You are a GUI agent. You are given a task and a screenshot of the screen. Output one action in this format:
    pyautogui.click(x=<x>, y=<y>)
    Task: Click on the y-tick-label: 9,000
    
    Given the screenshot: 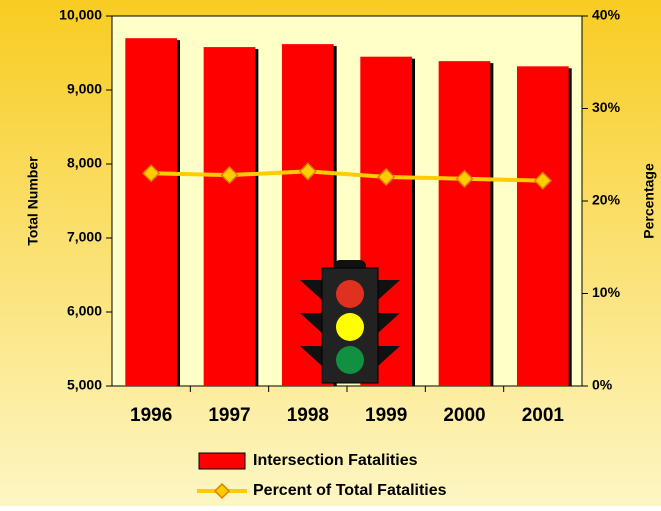 What is the action you would take?
    pyautogui.click(x=84, y=89)
    